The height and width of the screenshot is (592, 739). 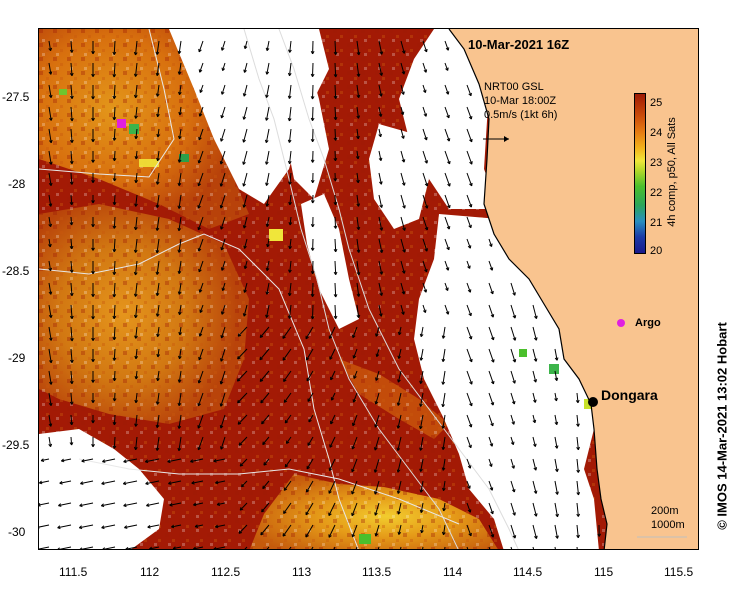 I want to click on sst-pixel, so click(x=554, y=369).